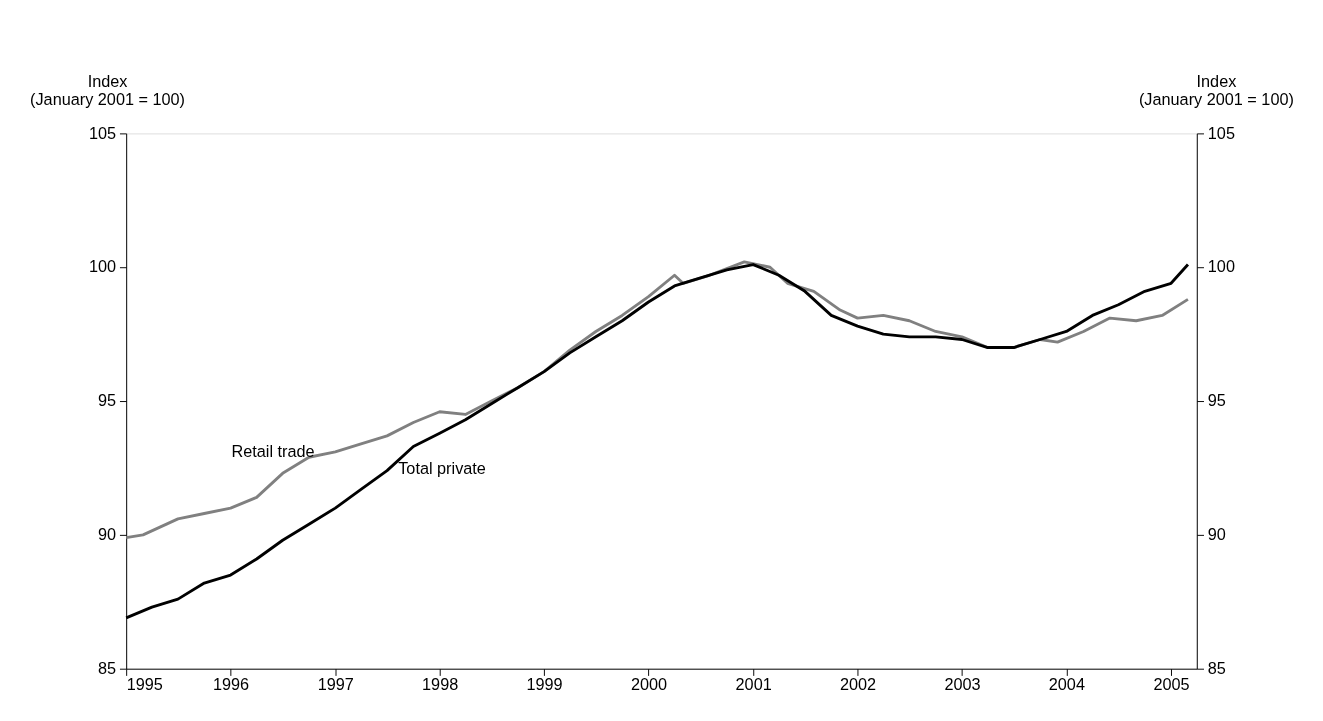 The height and width of the screenshot is (721, 1323). Describe the element at coordinates (108, 90) in the screenshot. I see `y-axis-title: Index (January 2001 = 100)` at that location.